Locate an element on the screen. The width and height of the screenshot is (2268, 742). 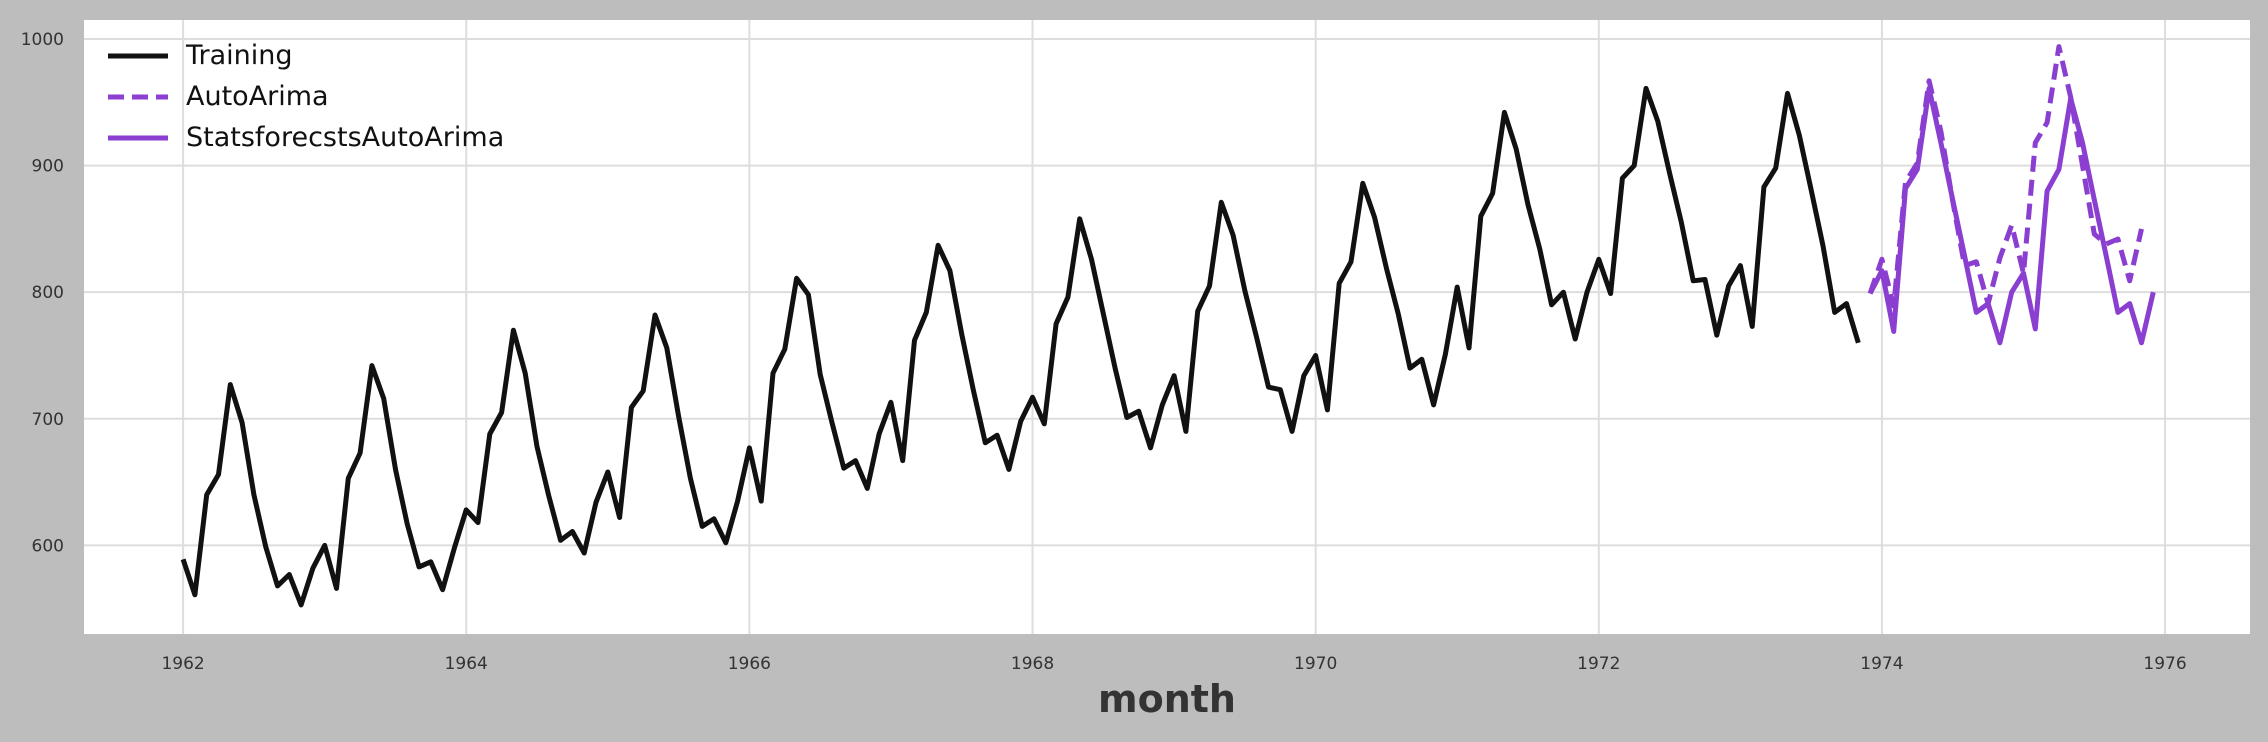
legend-label-training: Training is located at coordinates (239, 55).